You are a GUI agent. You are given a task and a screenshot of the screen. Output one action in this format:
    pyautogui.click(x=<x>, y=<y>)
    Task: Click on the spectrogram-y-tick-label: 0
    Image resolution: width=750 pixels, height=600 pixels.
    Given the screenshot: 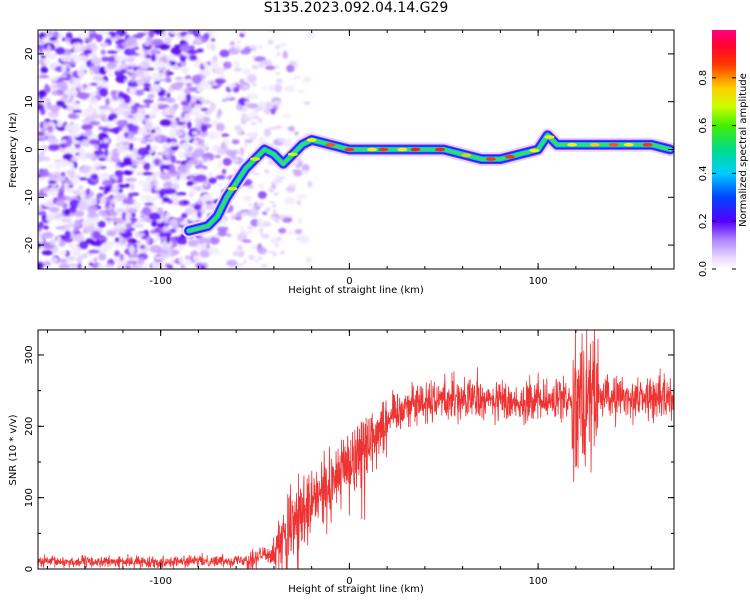 What is the action you would take?
    pyautogui.click(x=29, y=149)
    